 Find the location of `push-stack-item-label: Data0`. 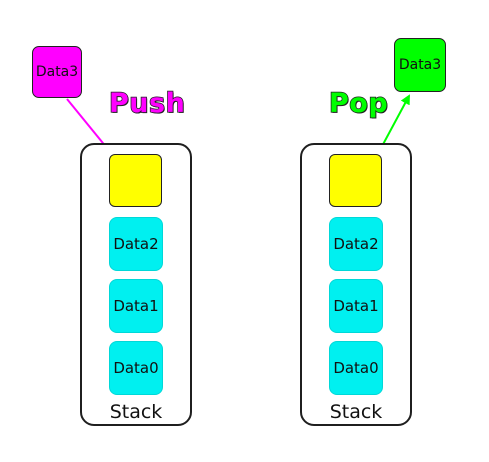

push-stack-item-label: Data0 is located at coordinates (136, 368).